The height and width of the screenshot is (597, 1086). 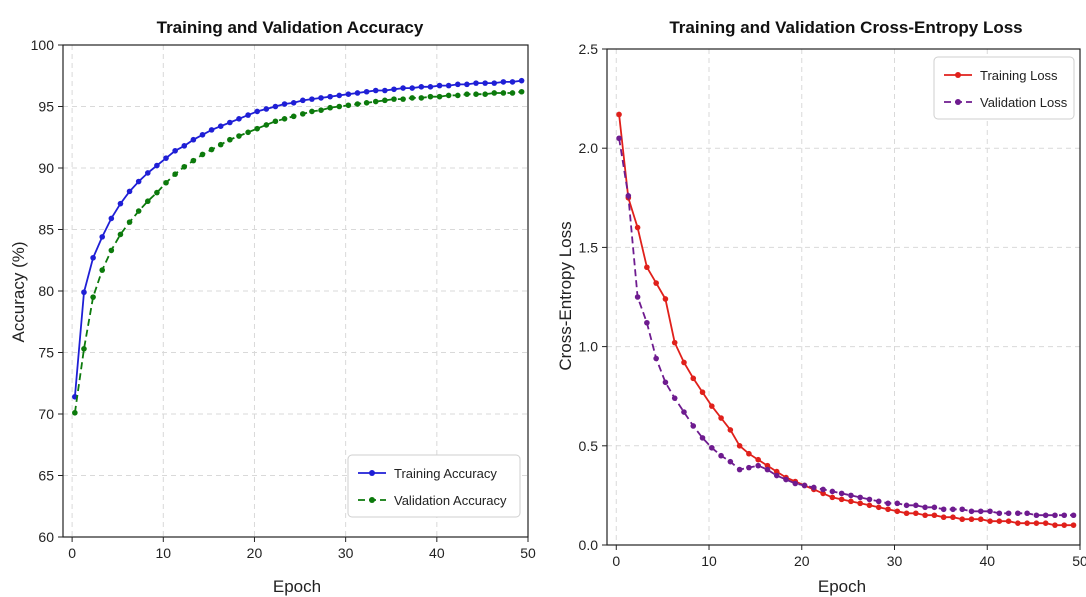 I want to click on accuracy-y-tick-label: 100, so click(x=43, y=45).